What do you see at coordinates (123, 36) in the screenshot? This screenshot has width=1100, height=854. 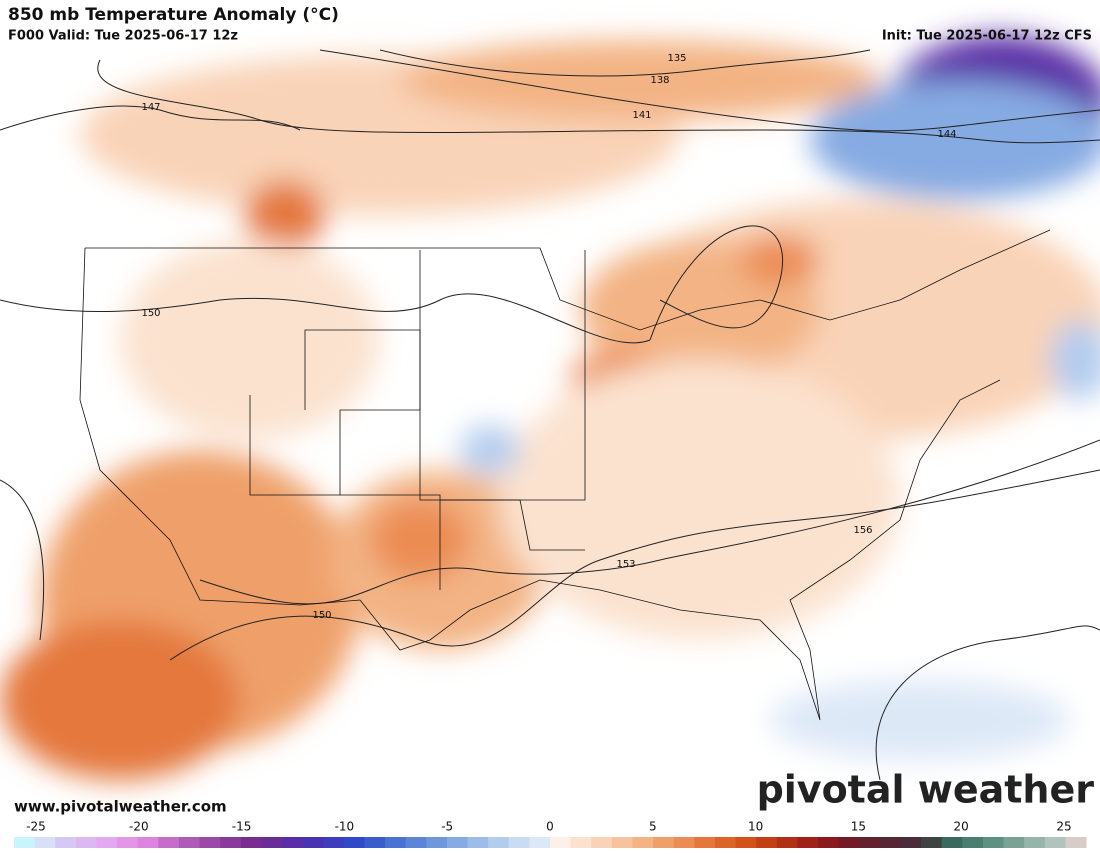 I see `valid-time: F000 Valid: Tue 2025-06-17 12z` at bounding box center [123, 36].